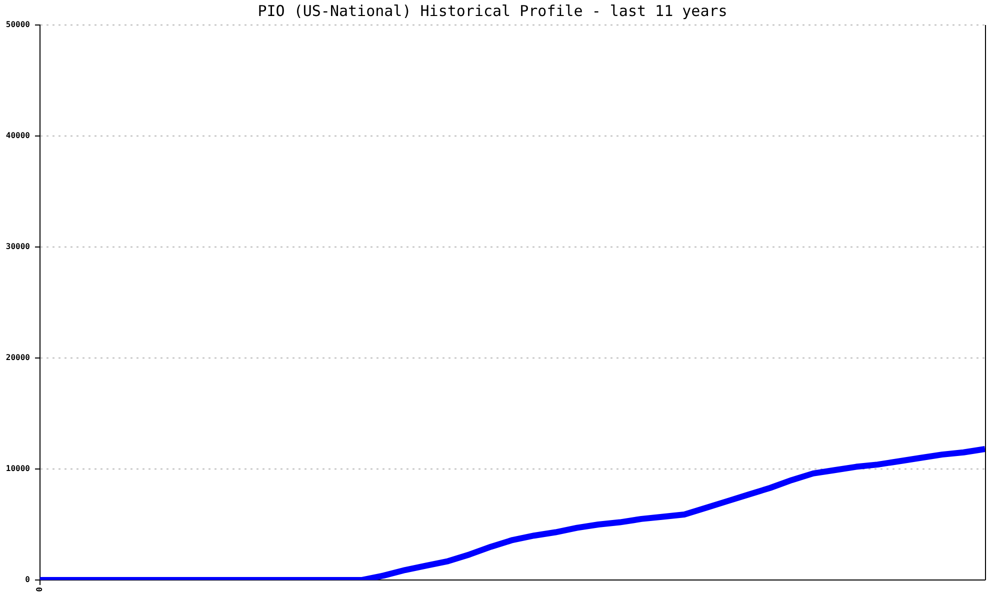 The image size is (1000, 600). Describe the element at coordinates (18, 357) in the screenshot. I see `y-tick-label: 20000` at that location.